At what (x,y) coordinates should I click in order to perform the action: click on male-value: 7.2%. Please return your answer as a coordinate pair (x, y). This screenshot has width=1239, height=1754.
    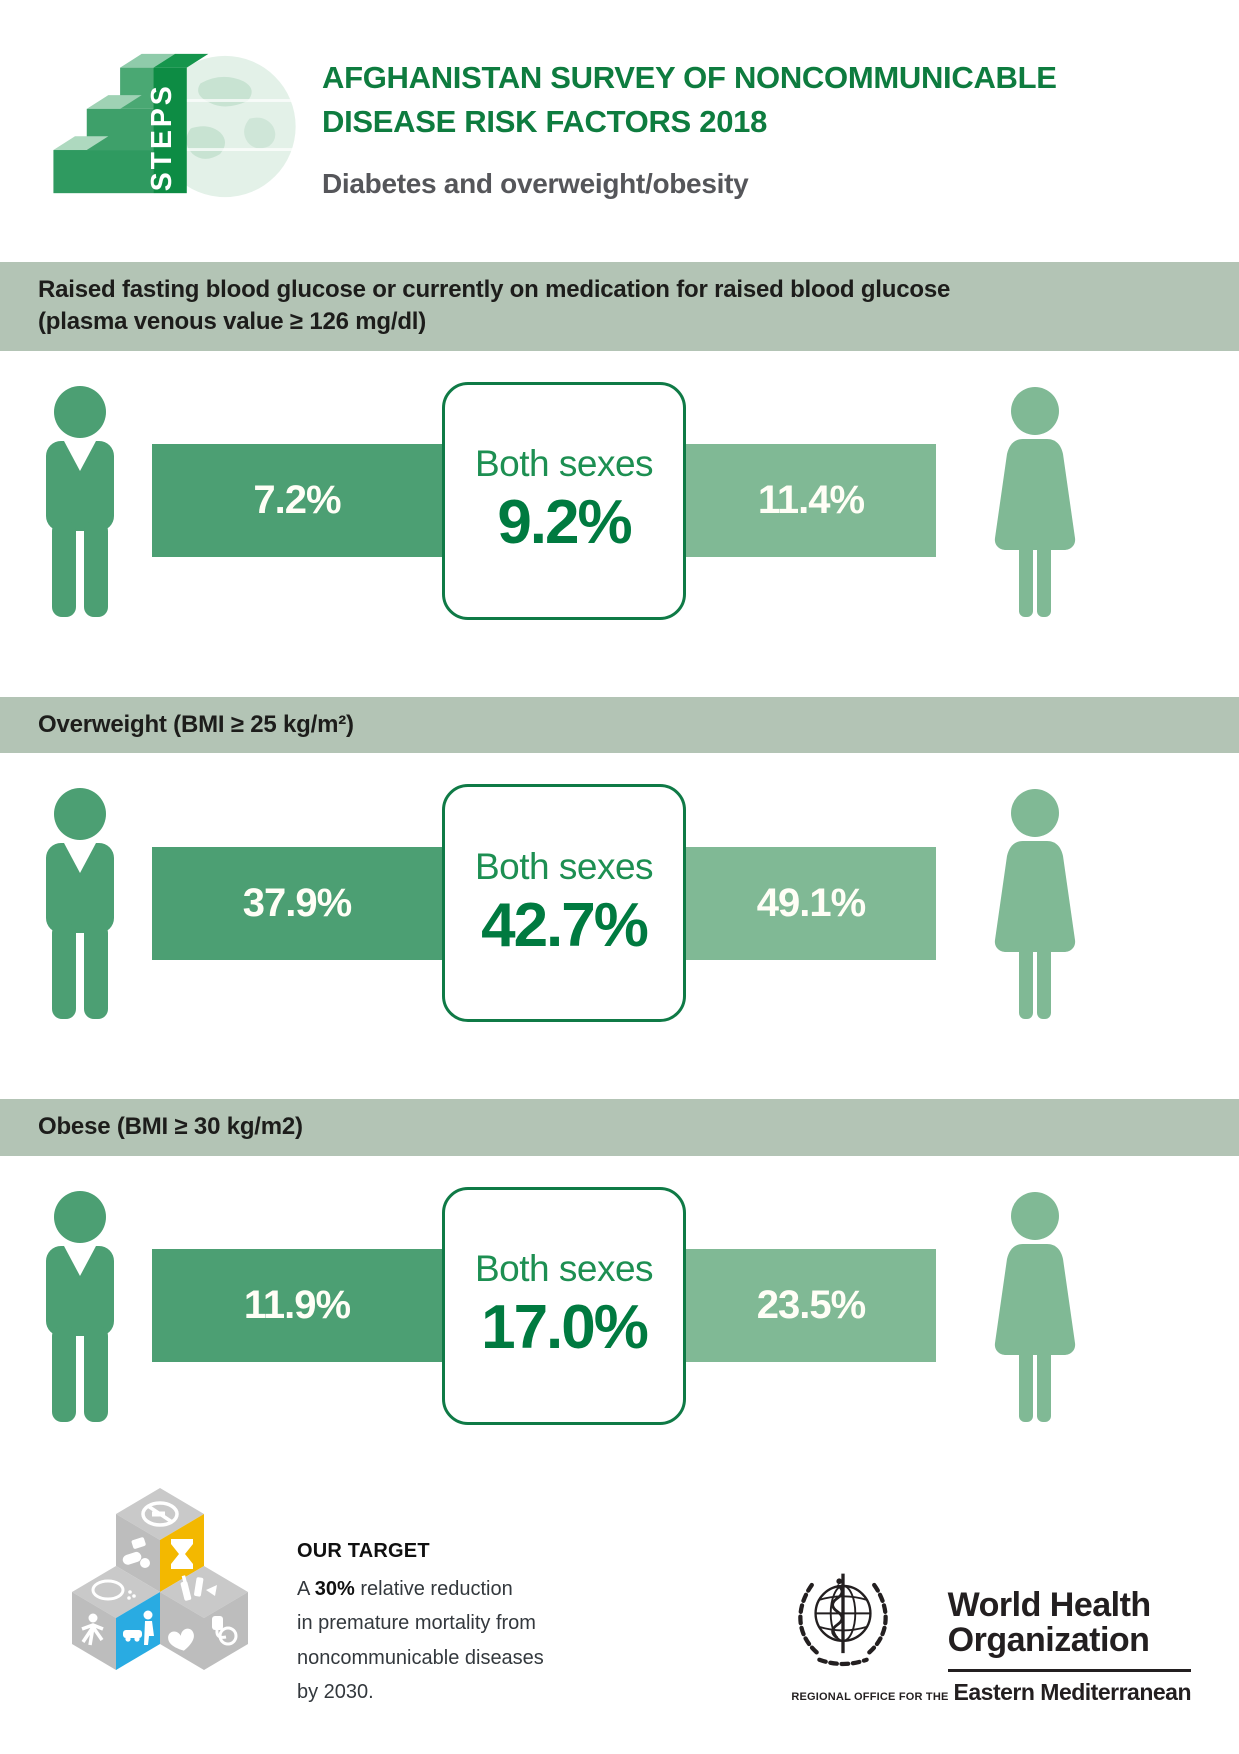
    Looking at the image, I should click on (297, 500).